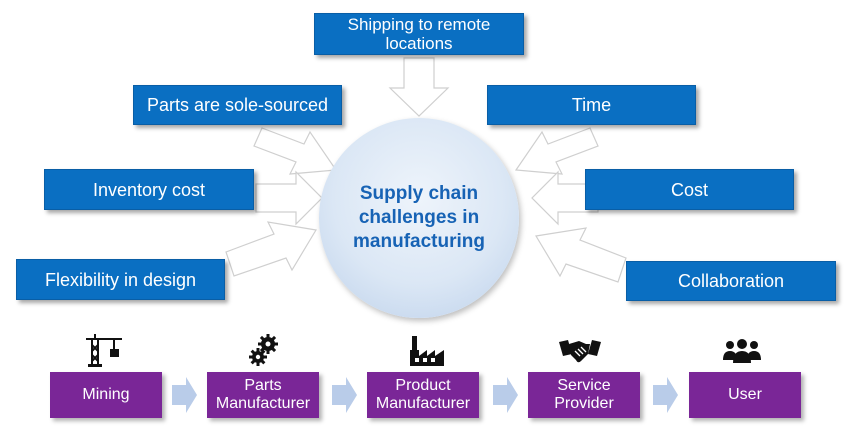 This screenshot has width=854, height=441. I want to click on center-title: Supply chain challenges in manufacturing, so click(419, 217).